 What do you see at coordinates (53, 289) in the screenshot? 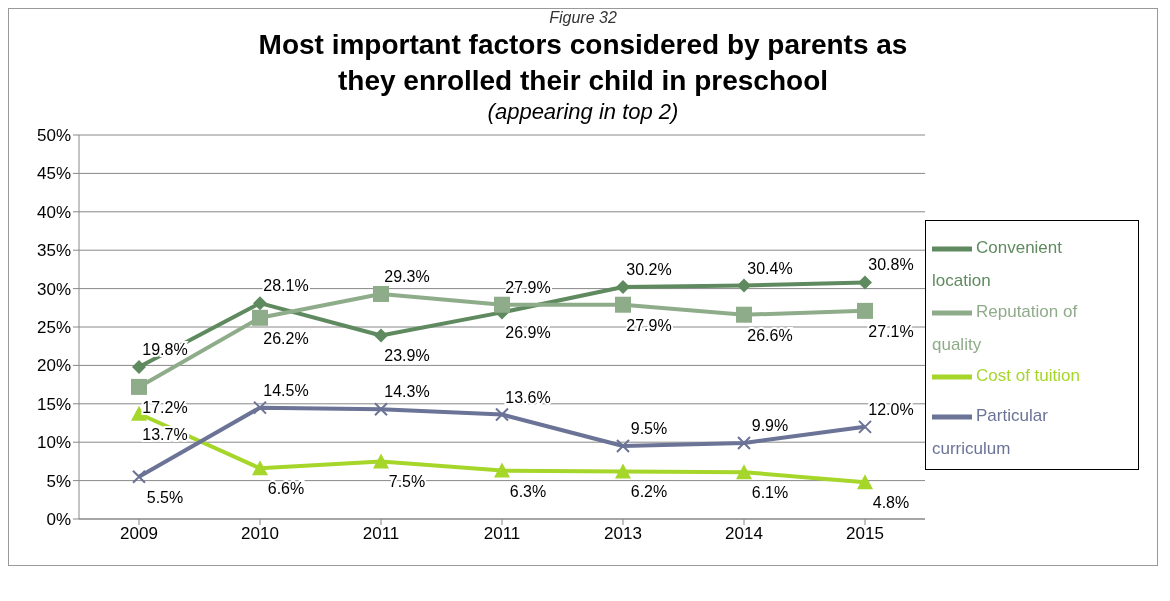
I see `y-tick-label: 30%` at bounding box center [53, 289].